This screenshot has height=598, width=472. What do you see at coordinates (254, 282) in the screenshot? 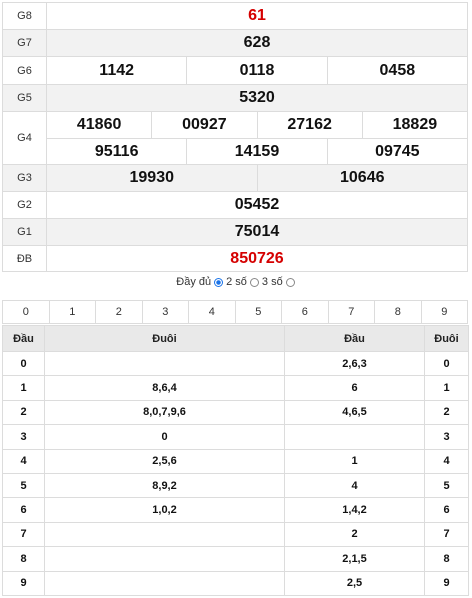
I see `radio-three-digits` at bounding box center [254, 282].